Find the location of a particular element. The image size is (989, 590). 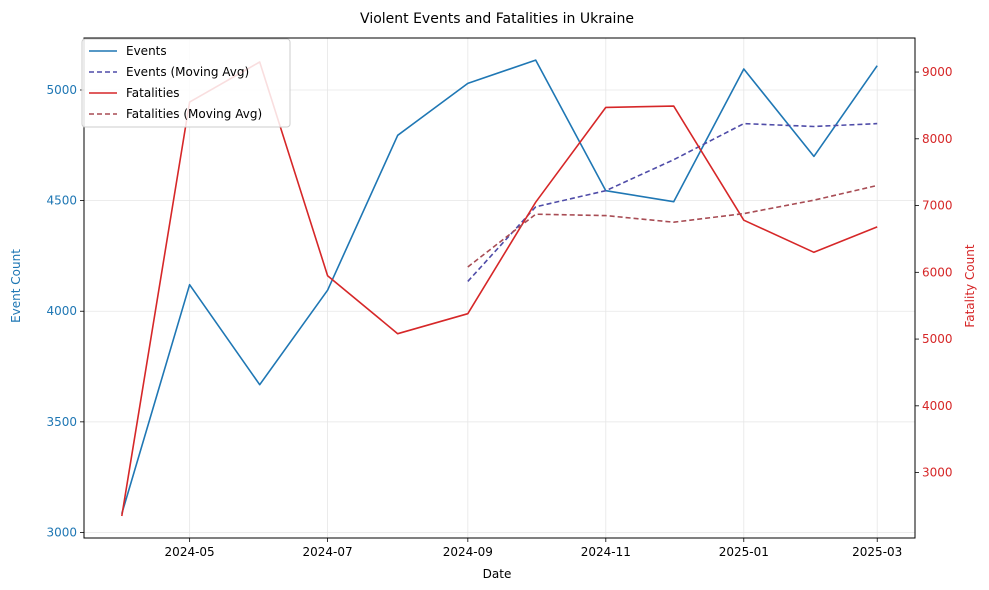

x-tick-label: 2024-07 is located at coordinates (328, 552).